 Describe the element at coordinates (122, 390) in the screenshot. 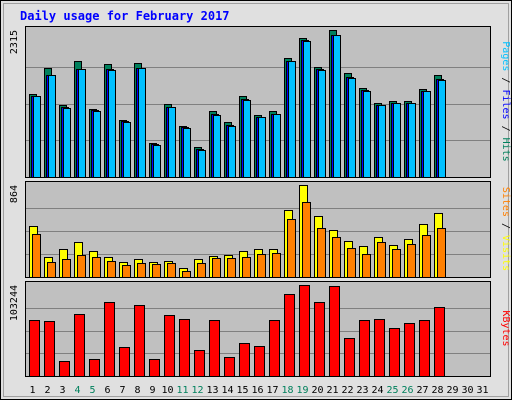

I see `x-tick-7: 7` at that location.